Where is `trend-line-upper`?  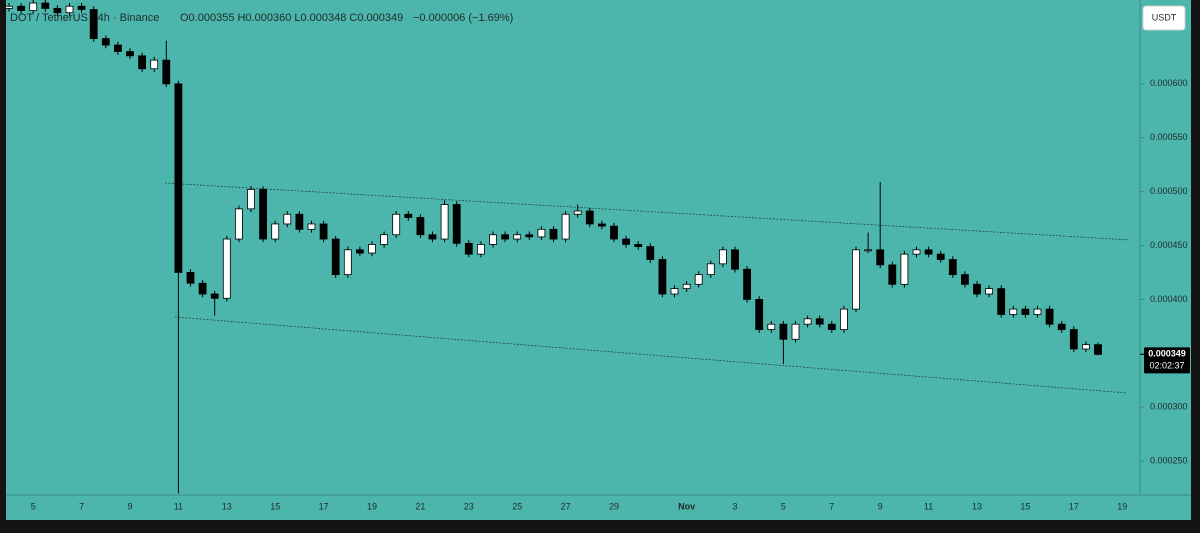
trend-line-upper is located at coordinates (647, 211).